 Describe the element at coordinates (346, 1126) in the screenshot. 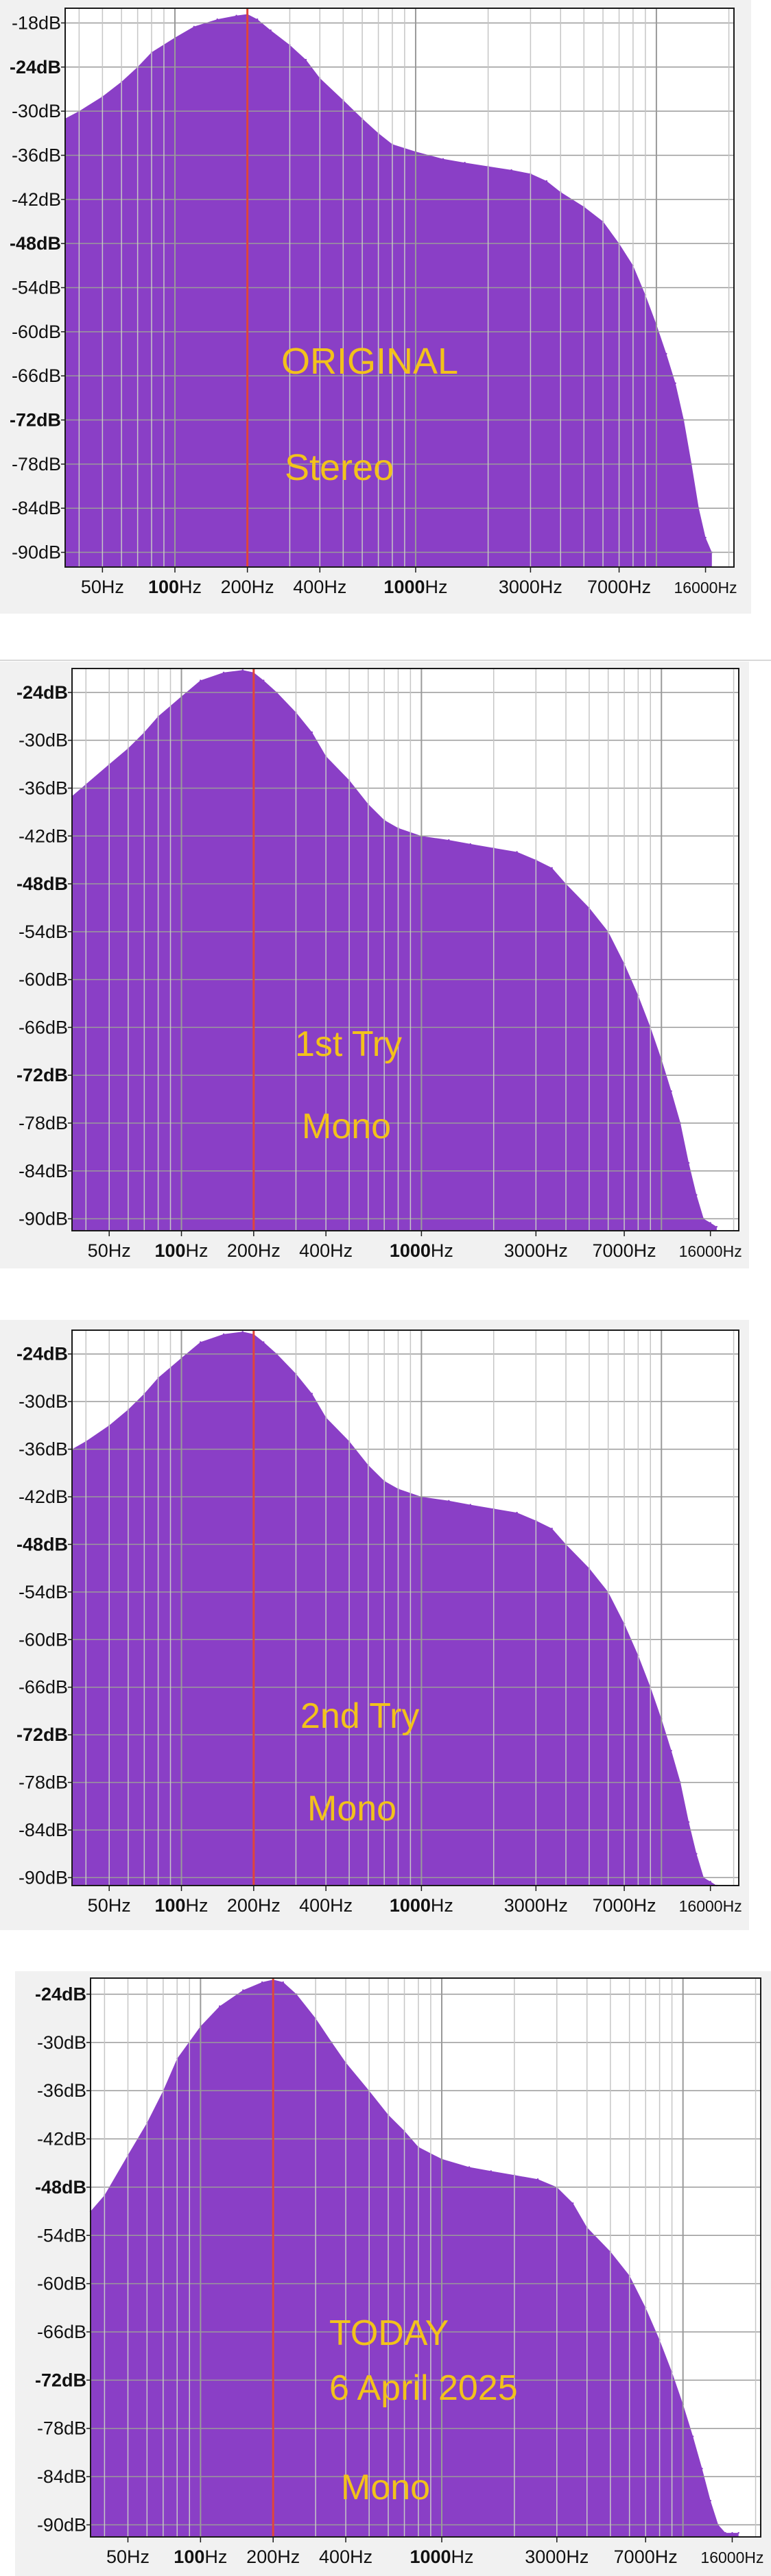

I see `annotation-label: Mono` at that location.